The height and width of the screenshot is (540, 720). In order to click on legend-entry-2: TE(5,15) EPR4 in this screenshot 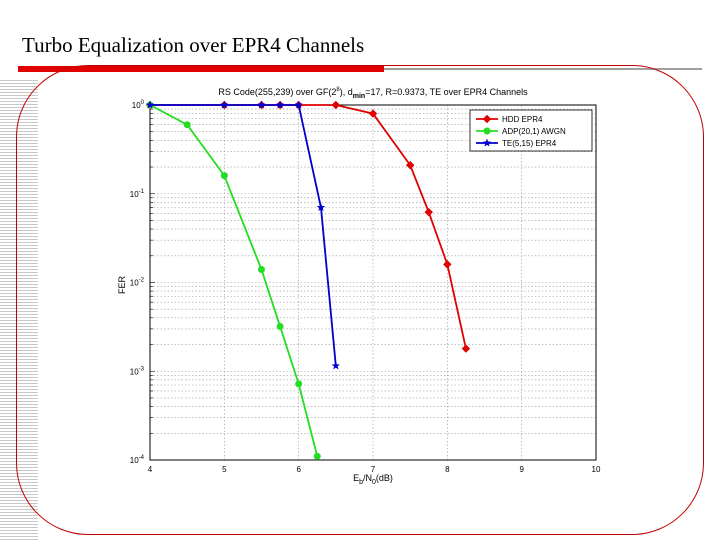, I will do `click(516, 143)`.